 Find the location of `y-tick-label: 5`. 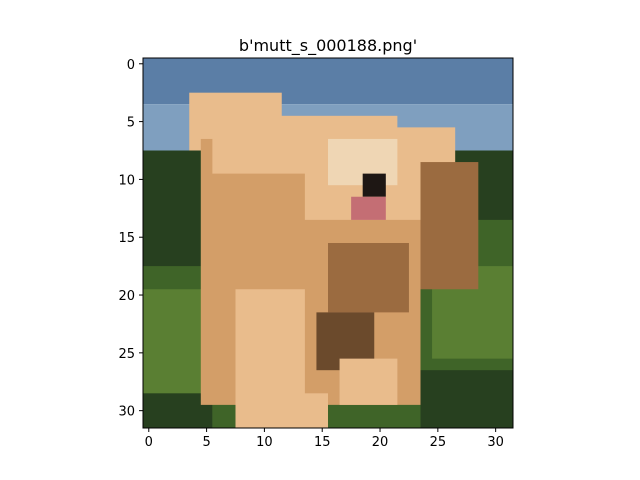

y-tick-label: 5 is located at coordinates (131, 123).